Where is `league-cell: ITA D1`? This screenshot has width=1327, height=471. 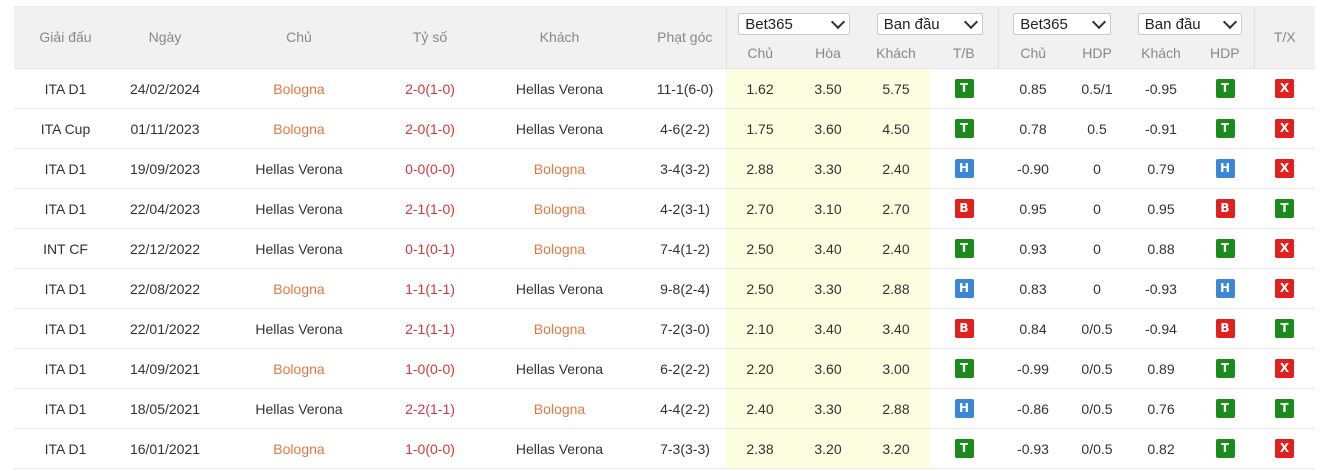 league-cell: ITA D1 is located at coordinates (65, 88).